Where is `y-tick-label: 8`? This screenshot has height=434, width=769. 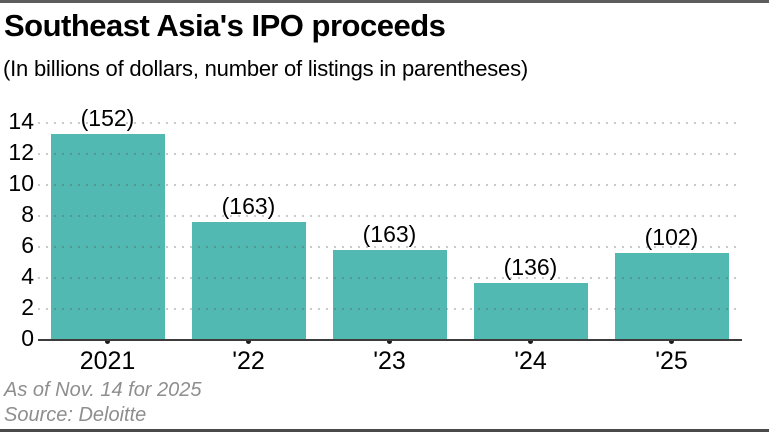 y-tick-label: 8 is located at coordinates (27, 213).